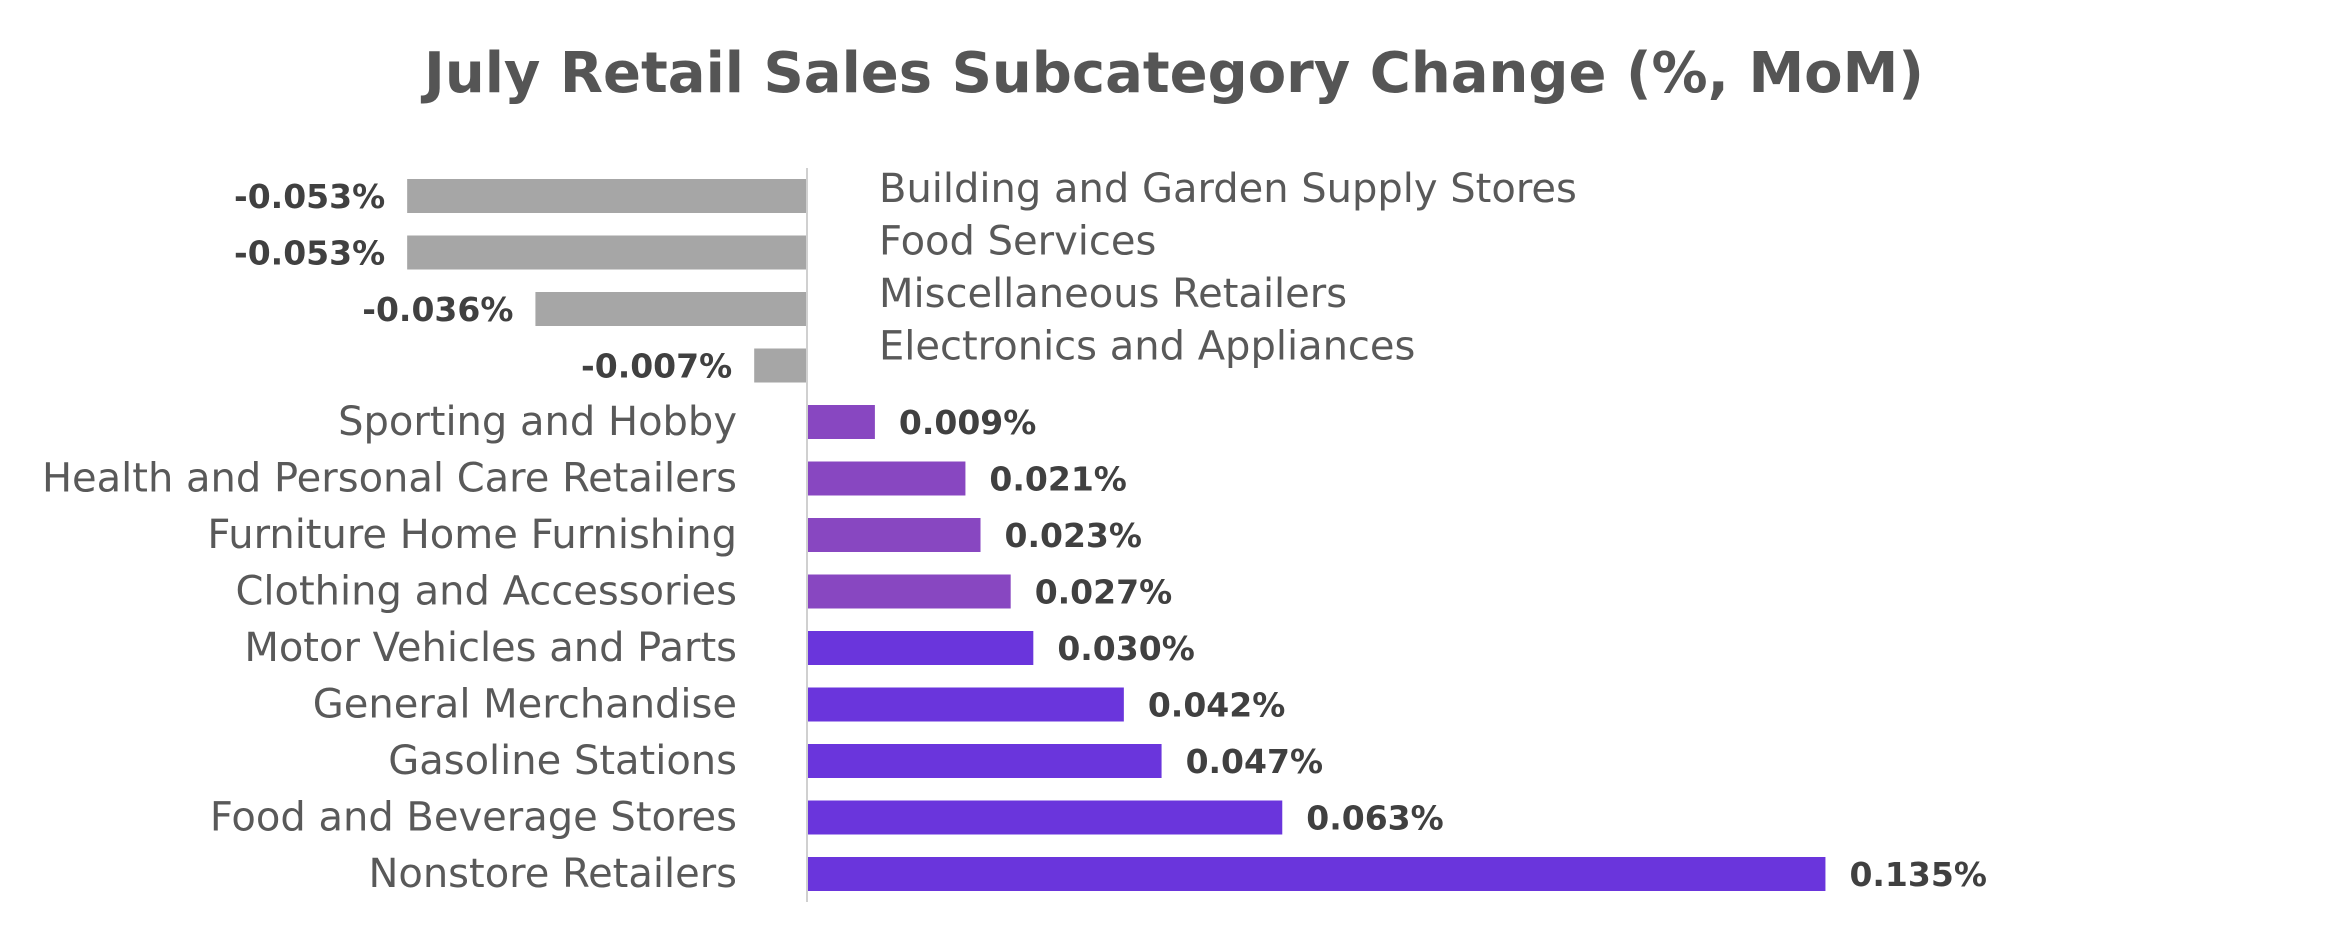 This screenshot has width=2347, height=946. Describe the element at coordinates (1103, 592) in the screenshot. I see `value-label-7: 0.027%` at that location.